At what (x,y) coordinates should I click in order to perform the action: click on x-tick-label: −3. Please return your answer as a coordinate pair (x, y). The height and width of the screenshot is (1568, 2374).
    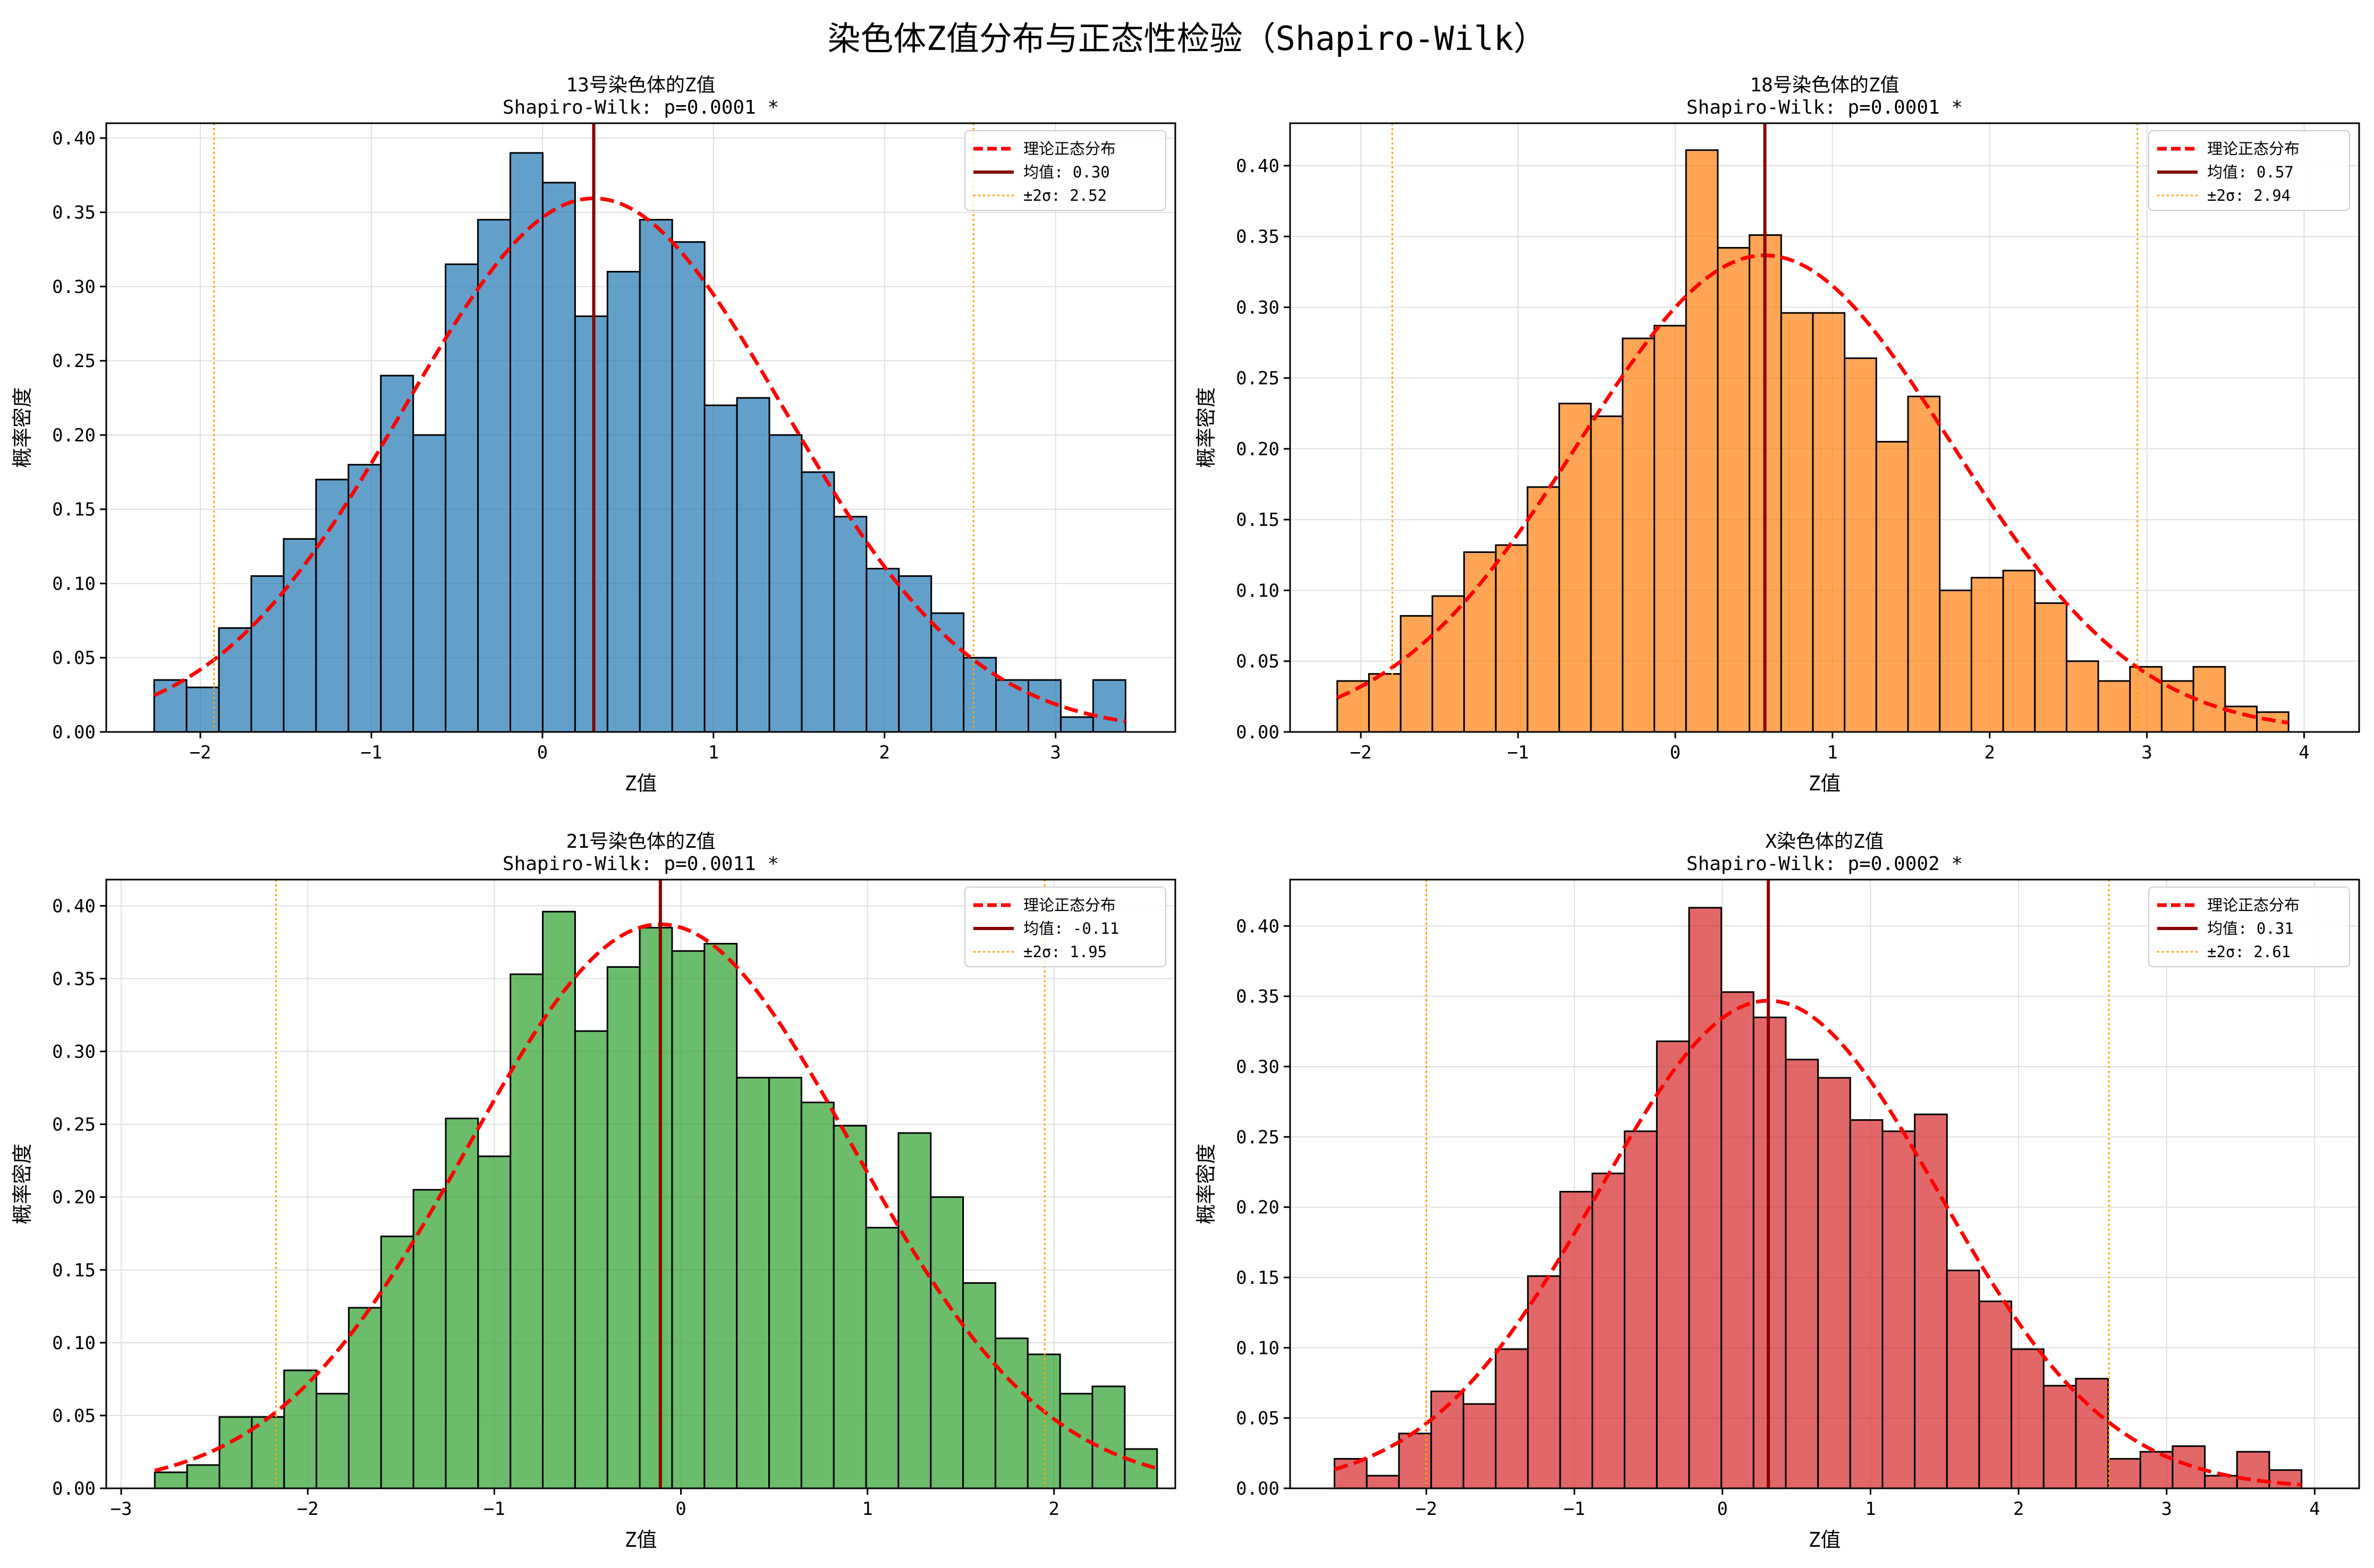
    Looking at the image, I should click on (121, 1509).